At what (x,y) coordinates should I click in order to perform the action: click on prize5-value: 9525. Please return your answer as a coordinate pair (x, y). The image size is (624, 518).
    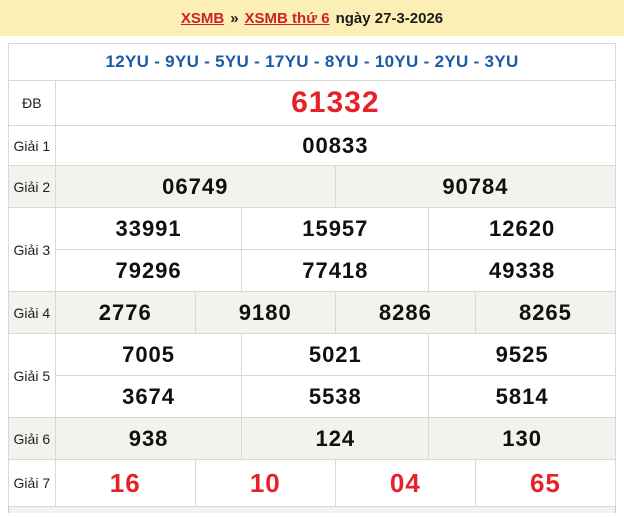
    Looking at the image, I should click on (522, 354).